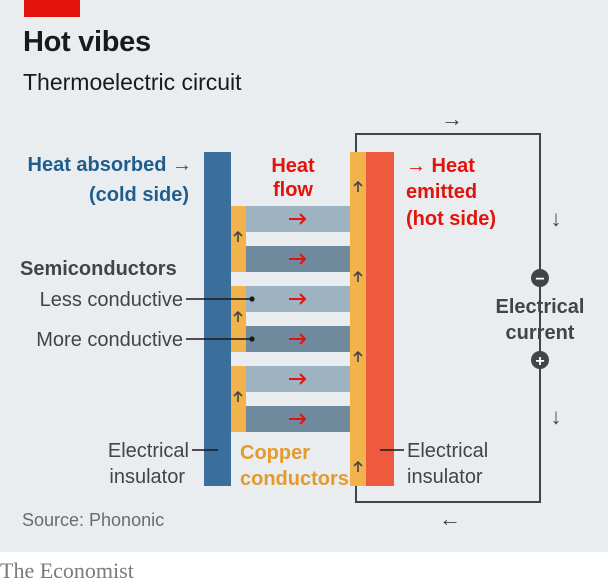 The width and height of the screenshot is (608, 587). Describe the element at coordinates (445, 477) in the screenshot. I see `insulator-right-label-2: insulator` at that location.